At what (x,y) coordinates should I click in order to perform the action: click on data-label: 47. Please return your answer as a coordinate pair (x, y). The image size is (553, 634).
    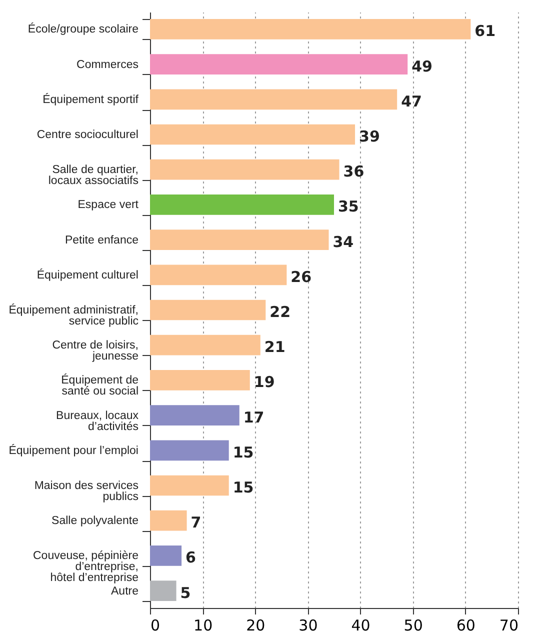
    Looking at the image, I should click on (411, 101).